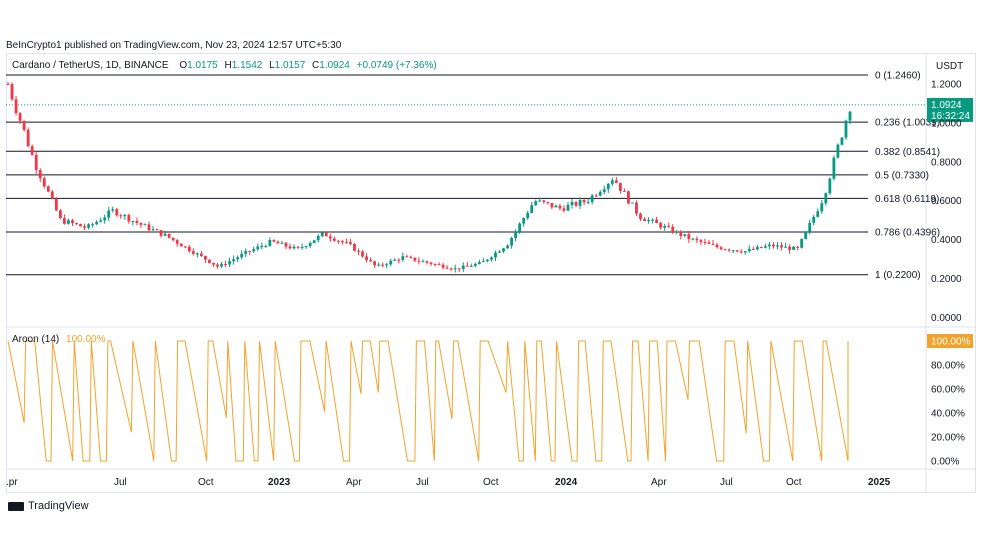 Image resolution: width=984 pixels, height=554 pixels. I want to click on tradingview-logo-icon, so click(16, 506).